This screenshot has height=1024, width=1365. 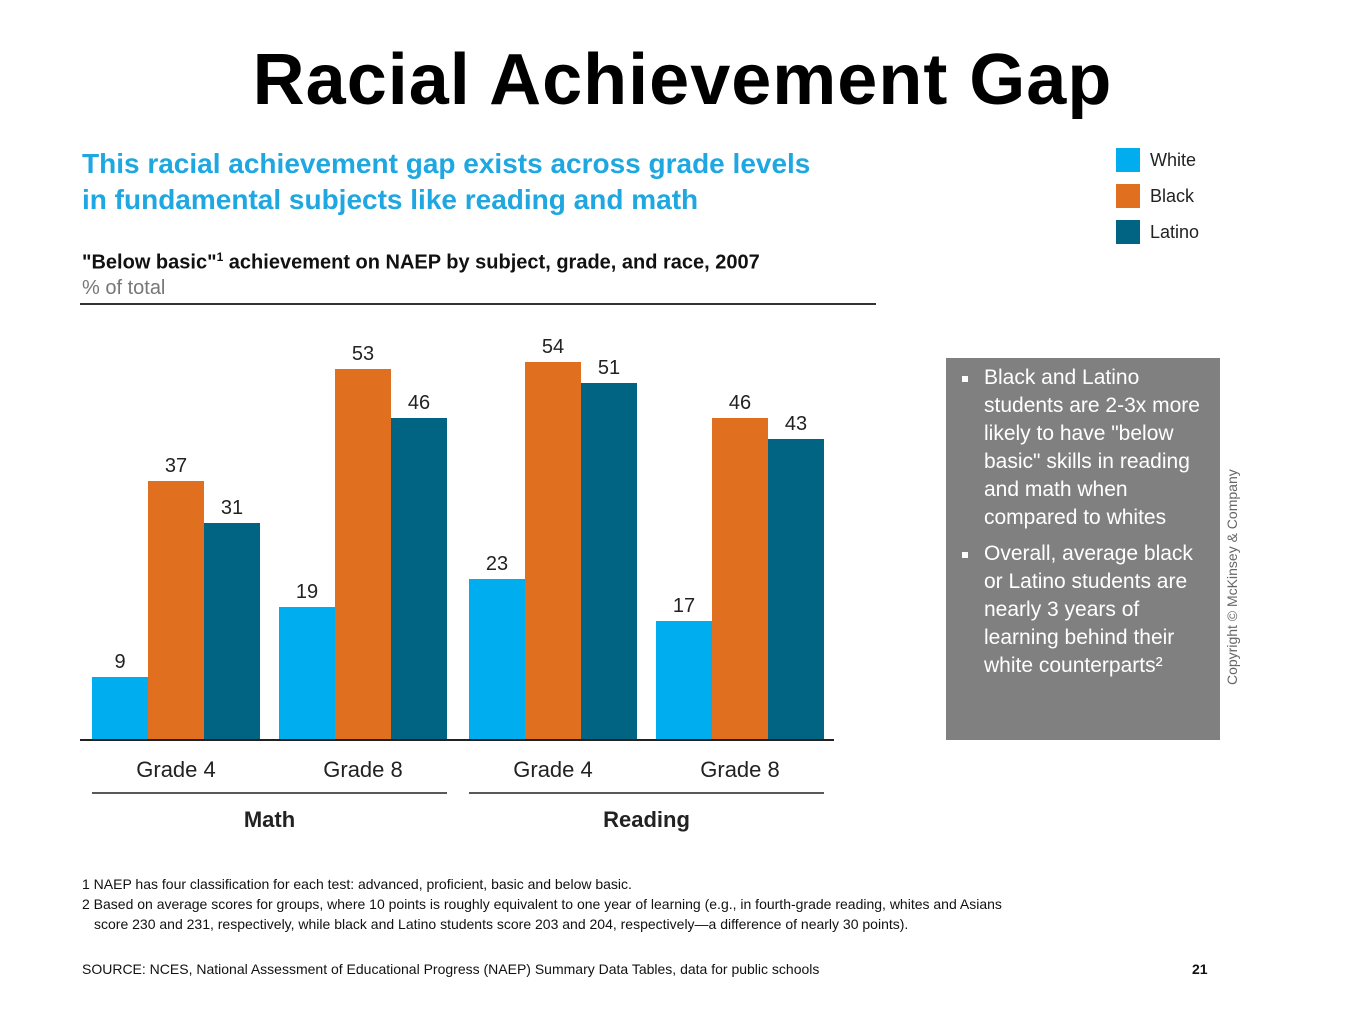 What do you see at coordinates (1173, 159) in the screenshot?
I see `legend-label-white: White` at bounding box center [1173, 159].